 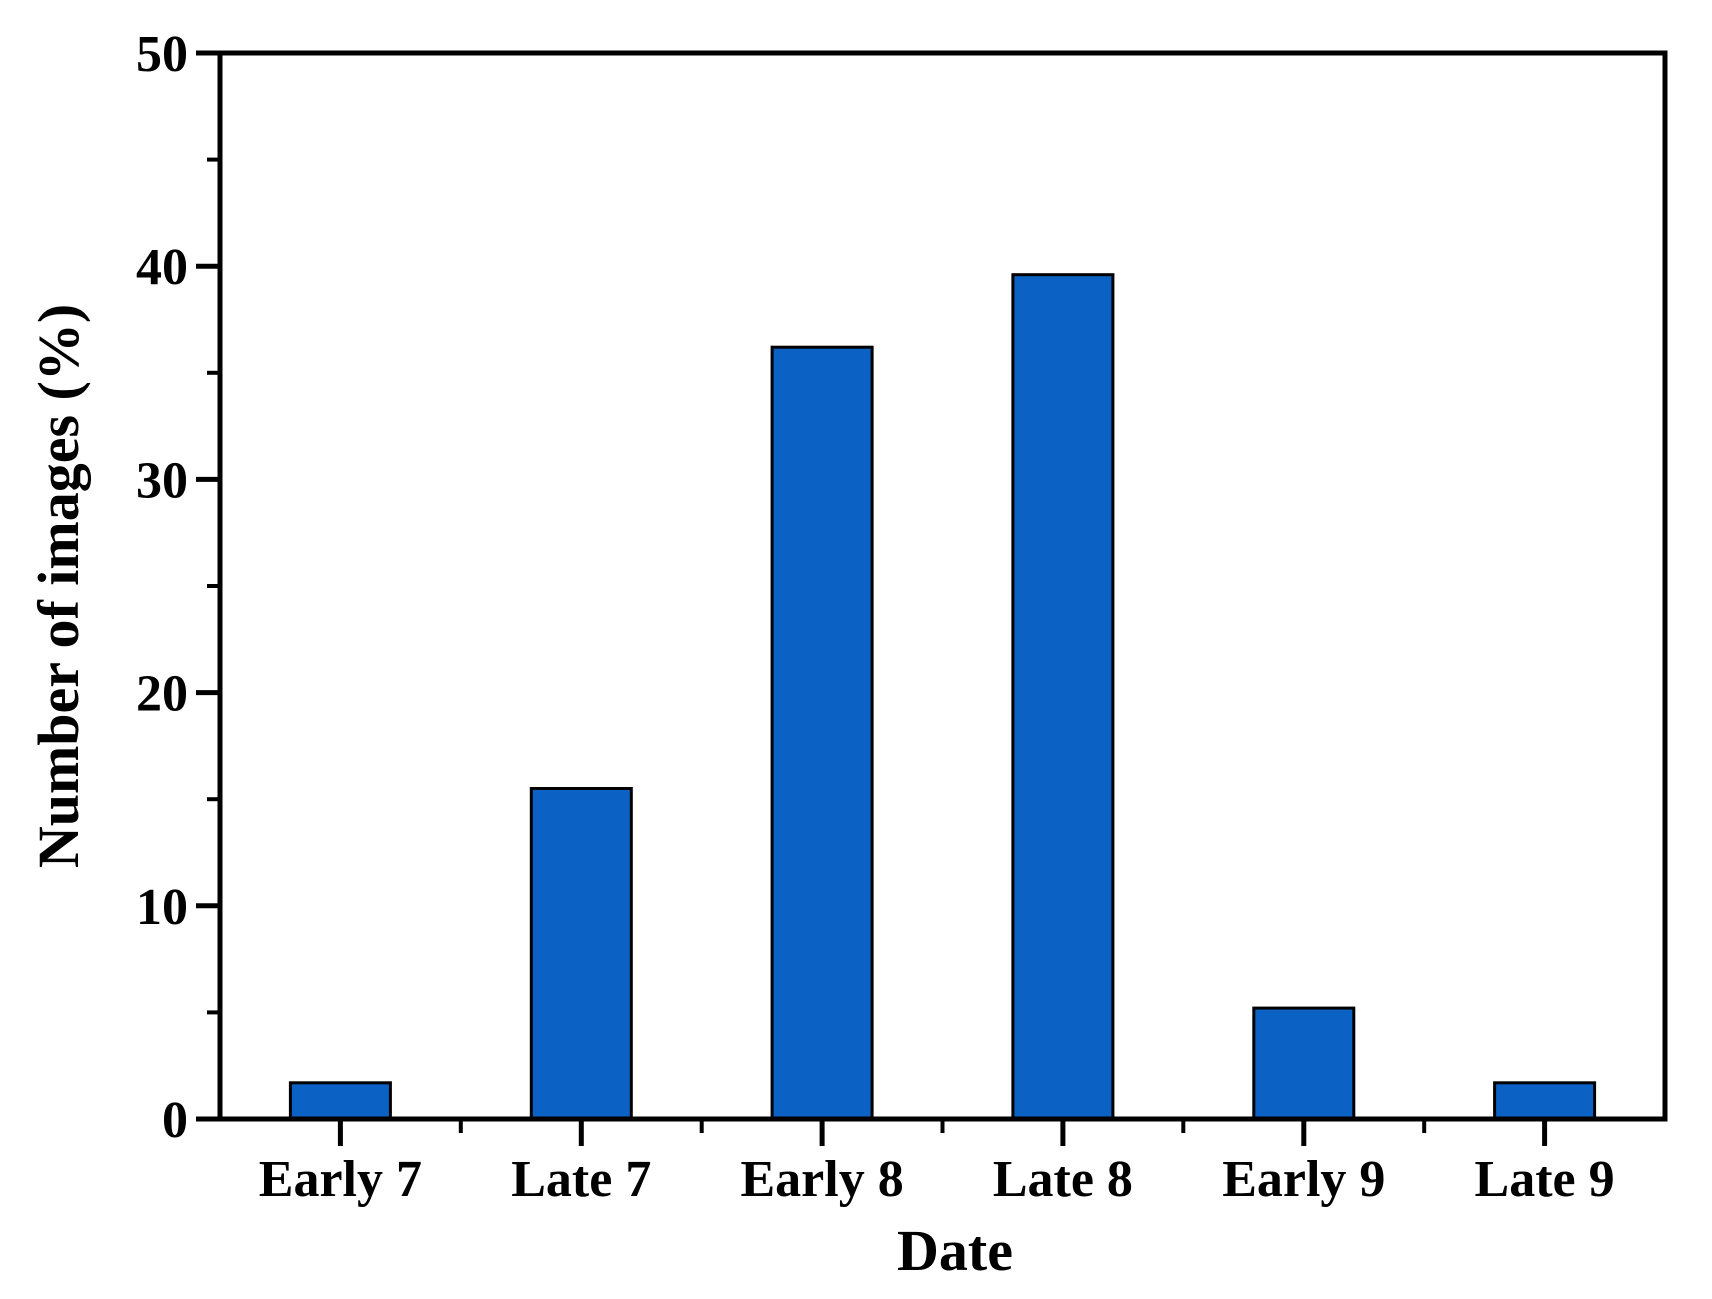 What do you see at coordinates (162, 480) in the screenshot?
I see `y-tick-label-30: 30` at bounding box center [162, 480].